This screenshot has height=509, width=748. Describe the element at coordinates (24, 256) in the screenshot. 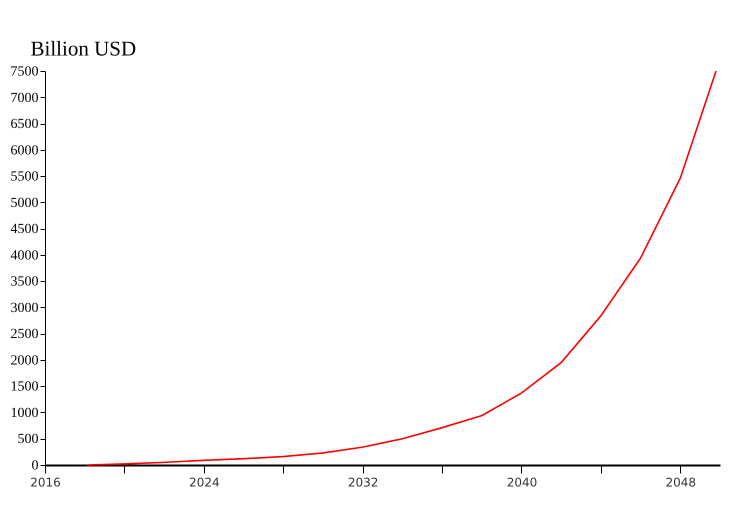

I see `y-tick-label: 4000` at that location.